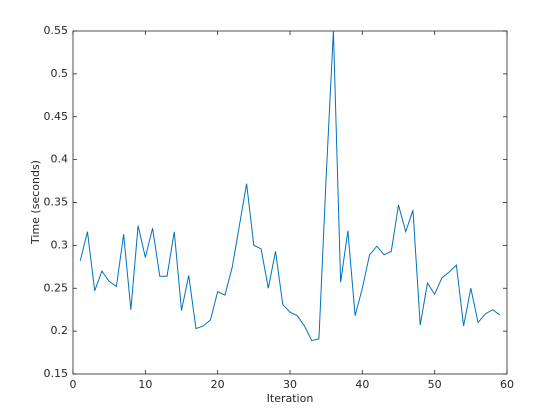 The image size is (560, 420). I want to click on y-axis-label: Time (seconds), so click(35, 202).